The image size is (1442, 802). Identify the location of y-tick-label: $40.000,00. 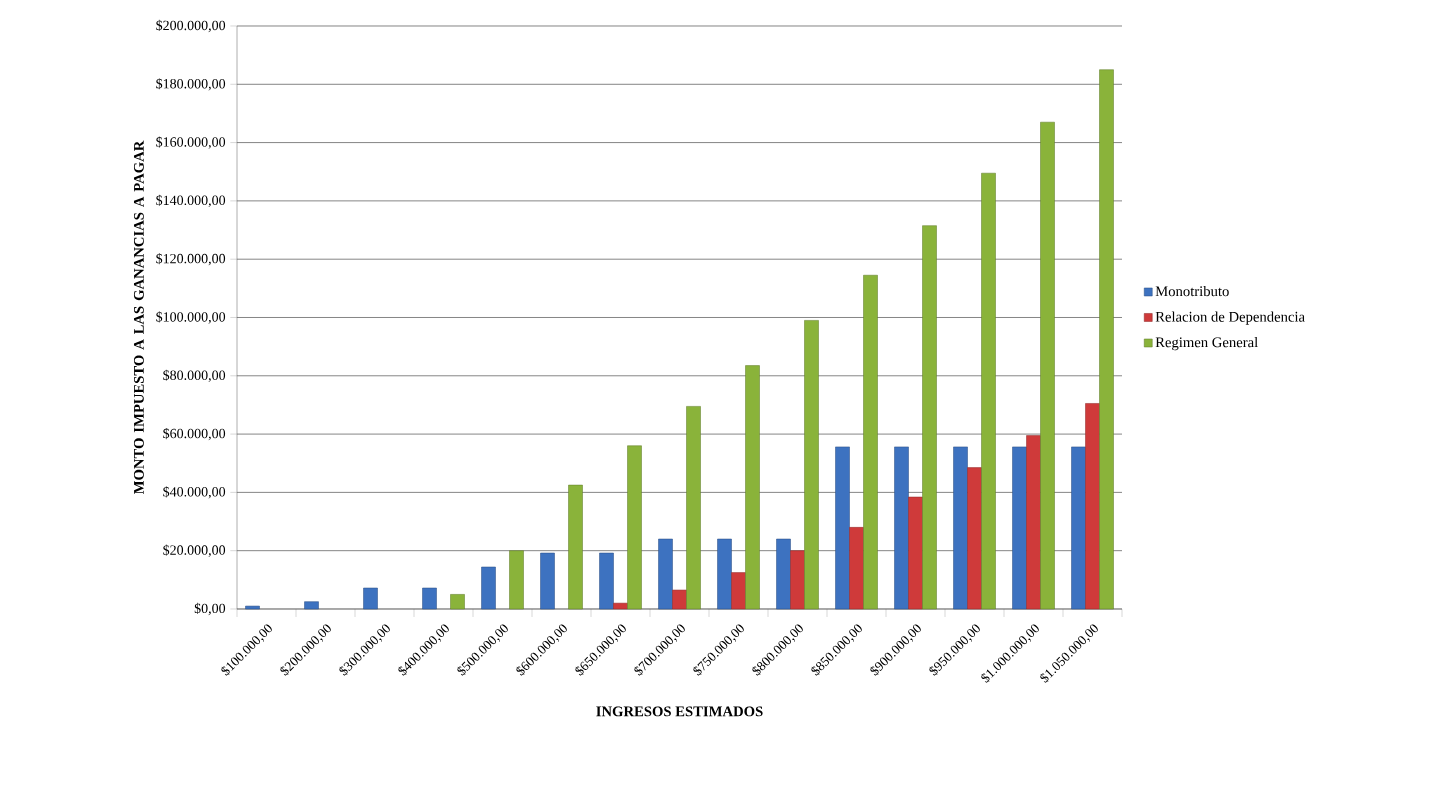
(194, 492).